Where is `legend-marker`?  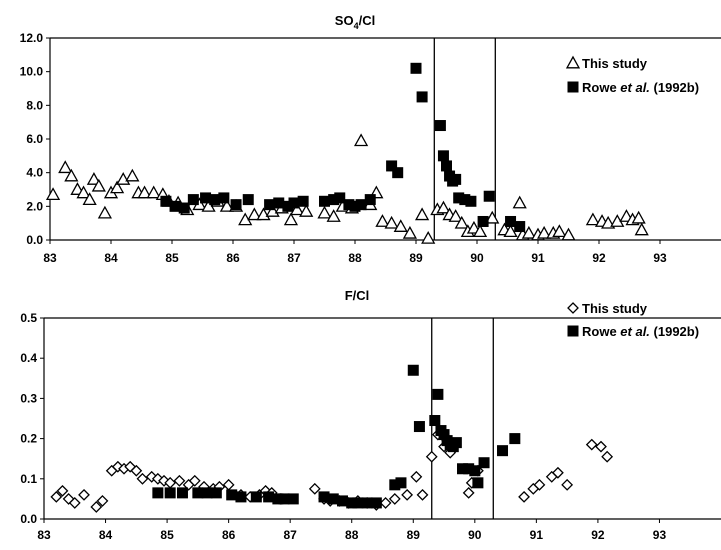
legend-marker is located at coordinates (573, 87).